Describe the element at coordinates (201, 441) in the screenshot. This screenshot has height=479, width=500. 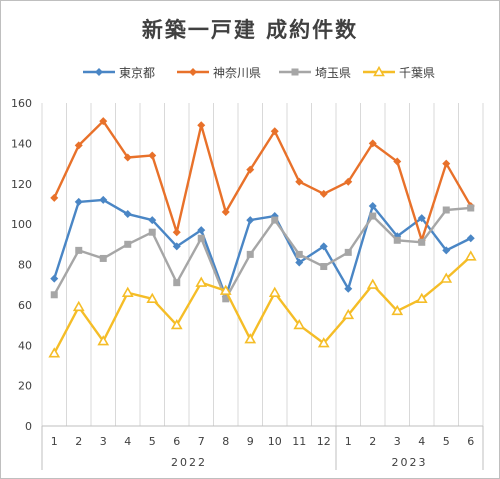
I see `x-tick-label: 7` at that location.